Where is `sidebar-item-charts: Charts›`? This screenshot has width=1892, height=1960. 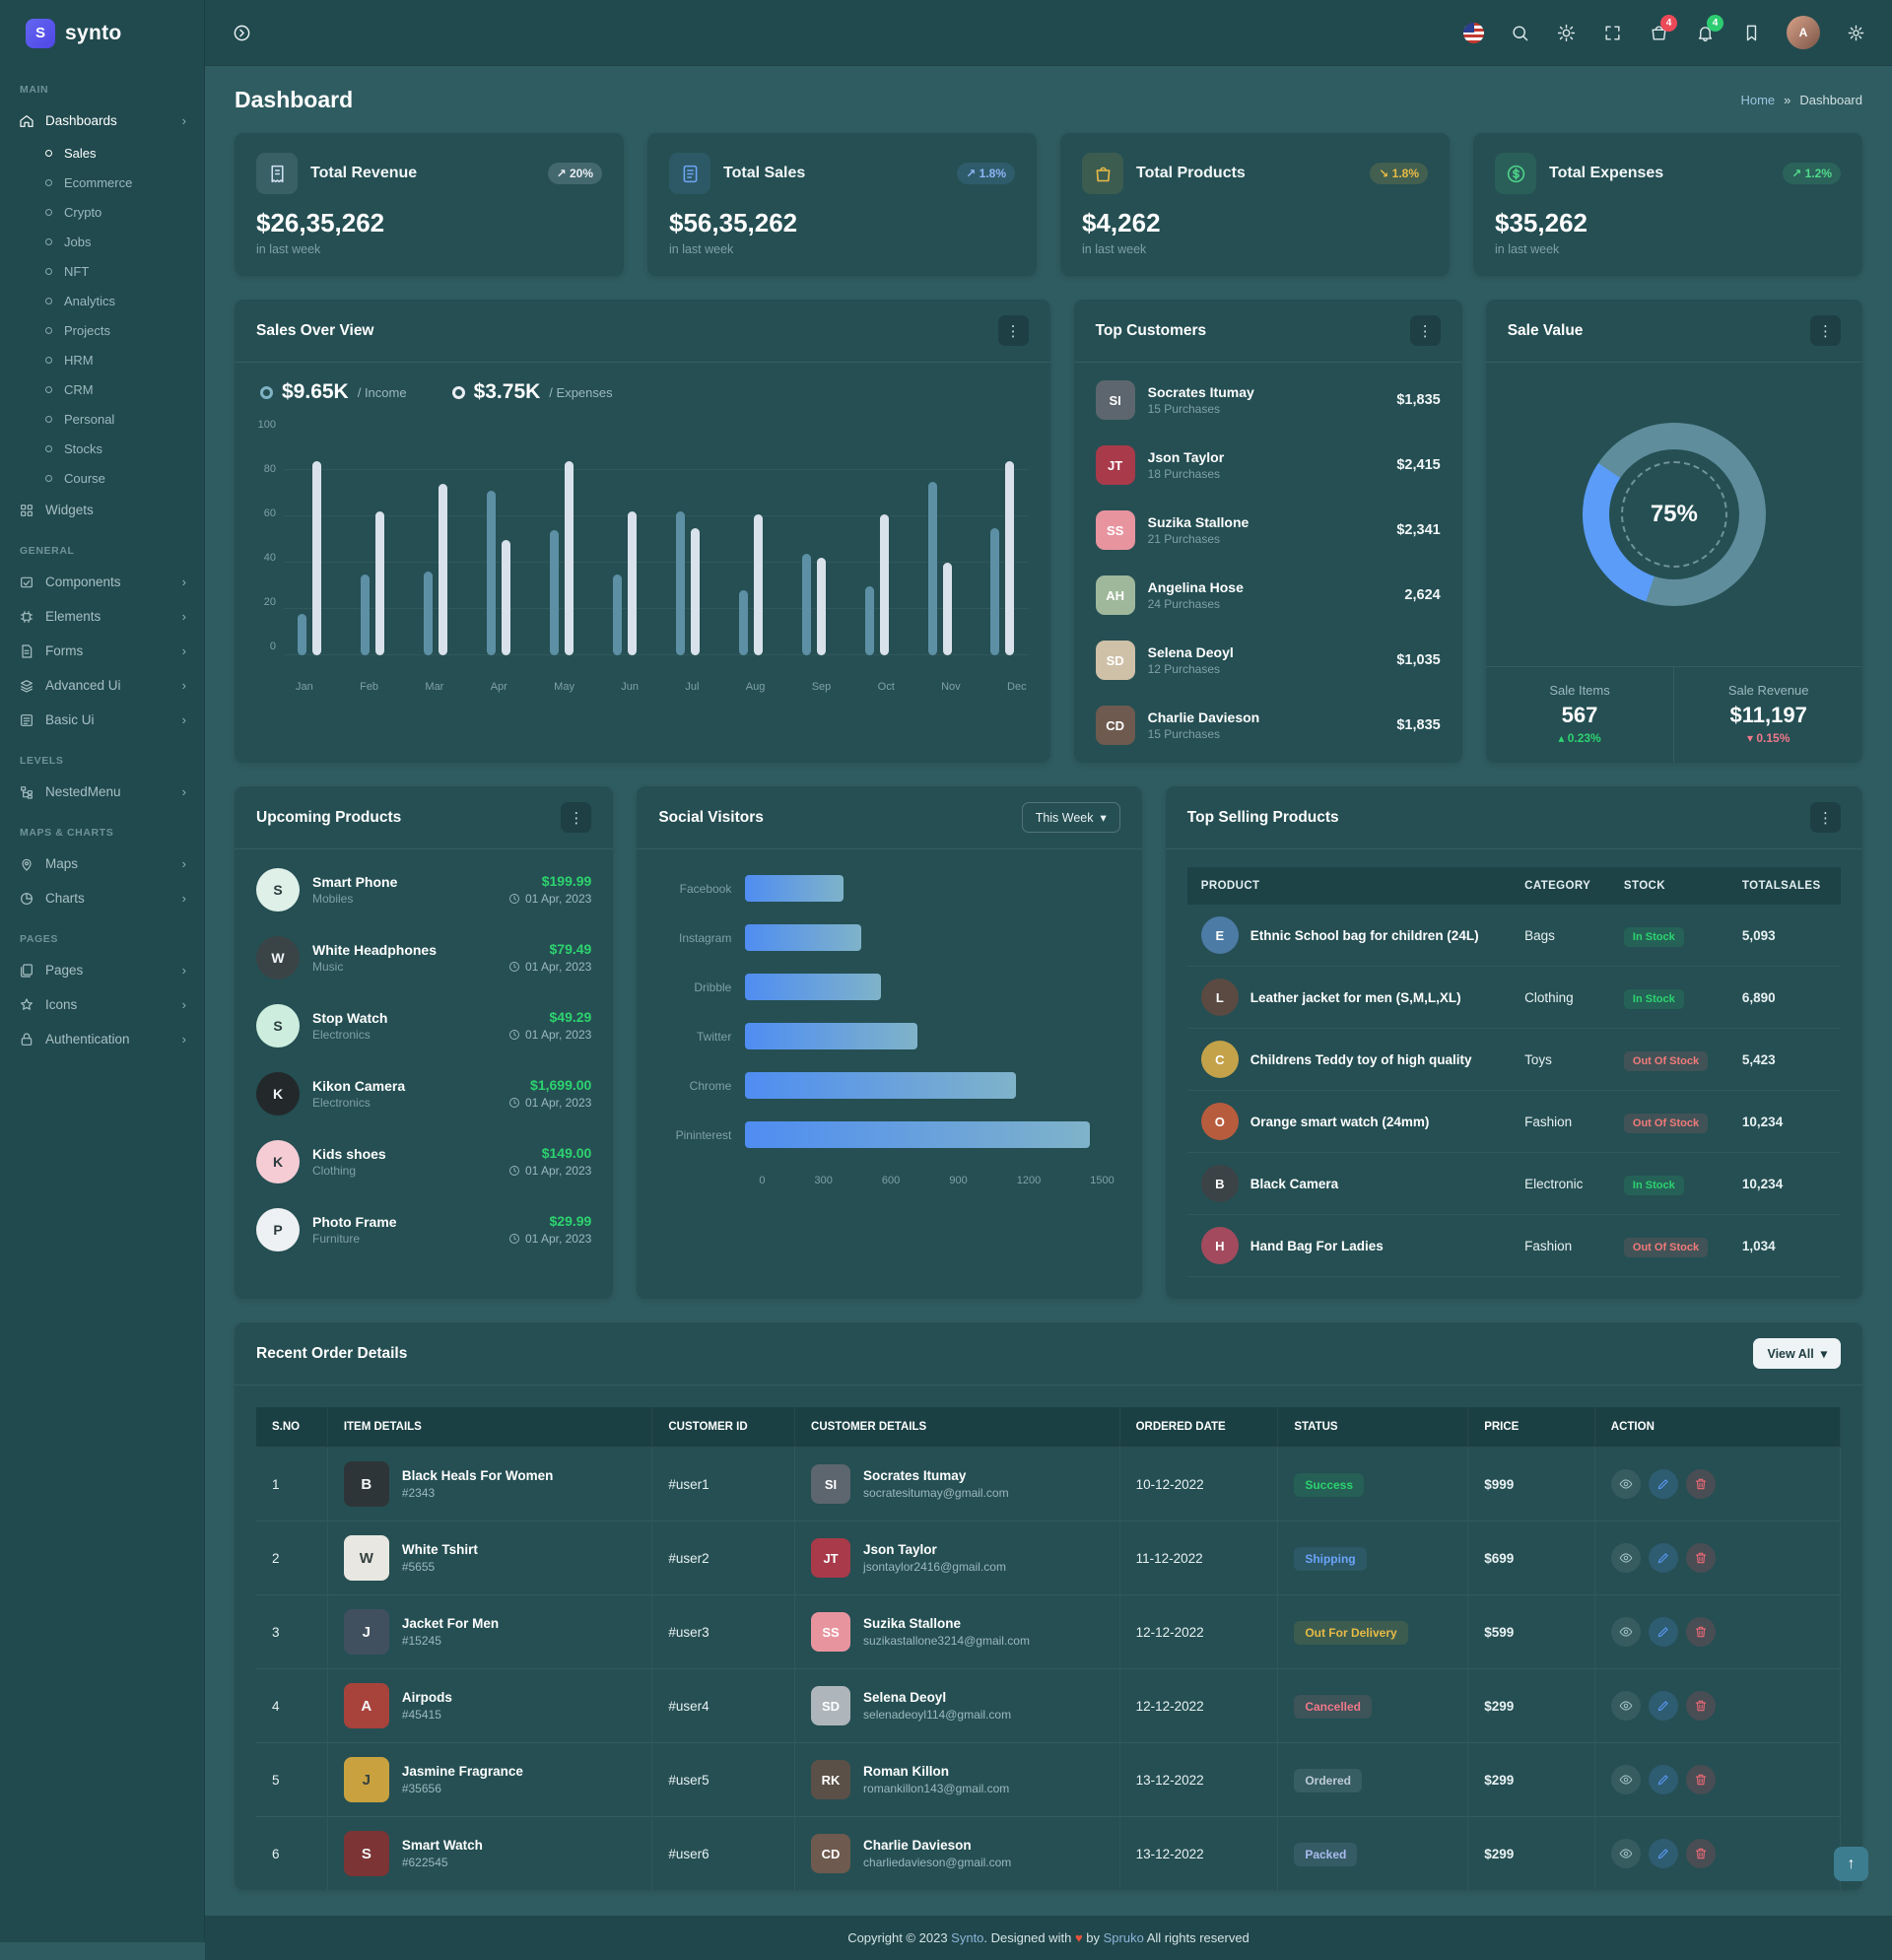 sidebar-item-charts: Charts› is located at coordinates (102, 898).